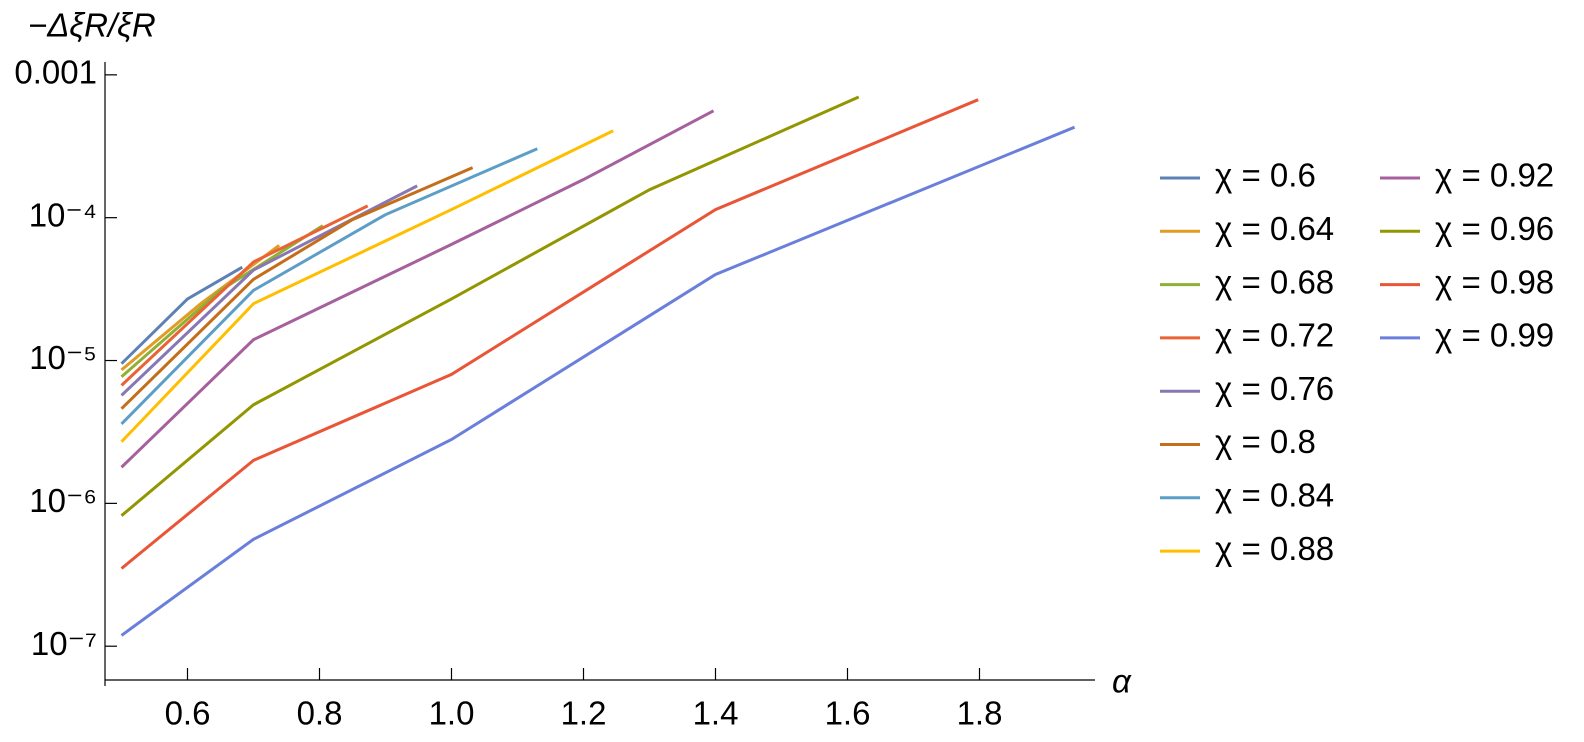 This screenshot has height=742, width=1584. Describe the element at coordinates (1274, 281) in the screenshot. I see `legend-label: χ = 0.68` at that location.